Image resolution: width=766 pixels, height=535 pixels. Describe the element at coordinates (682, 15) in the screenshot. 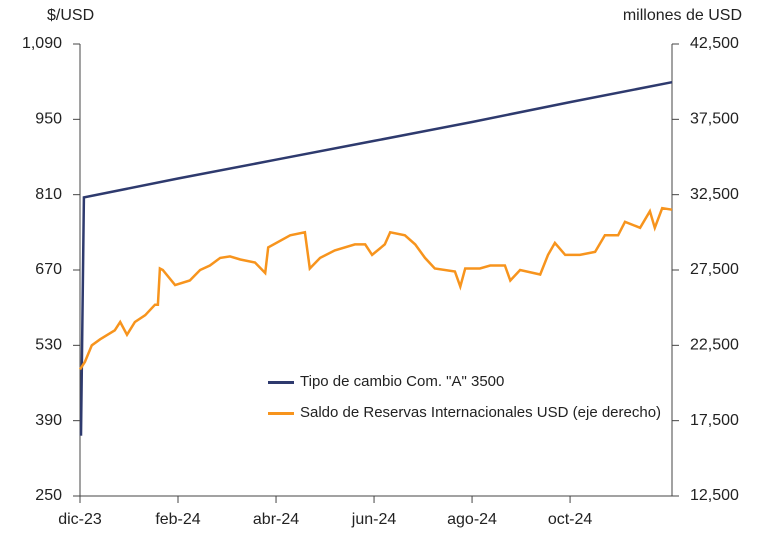

I see `y2-axis-title: millones de USD` at that location.